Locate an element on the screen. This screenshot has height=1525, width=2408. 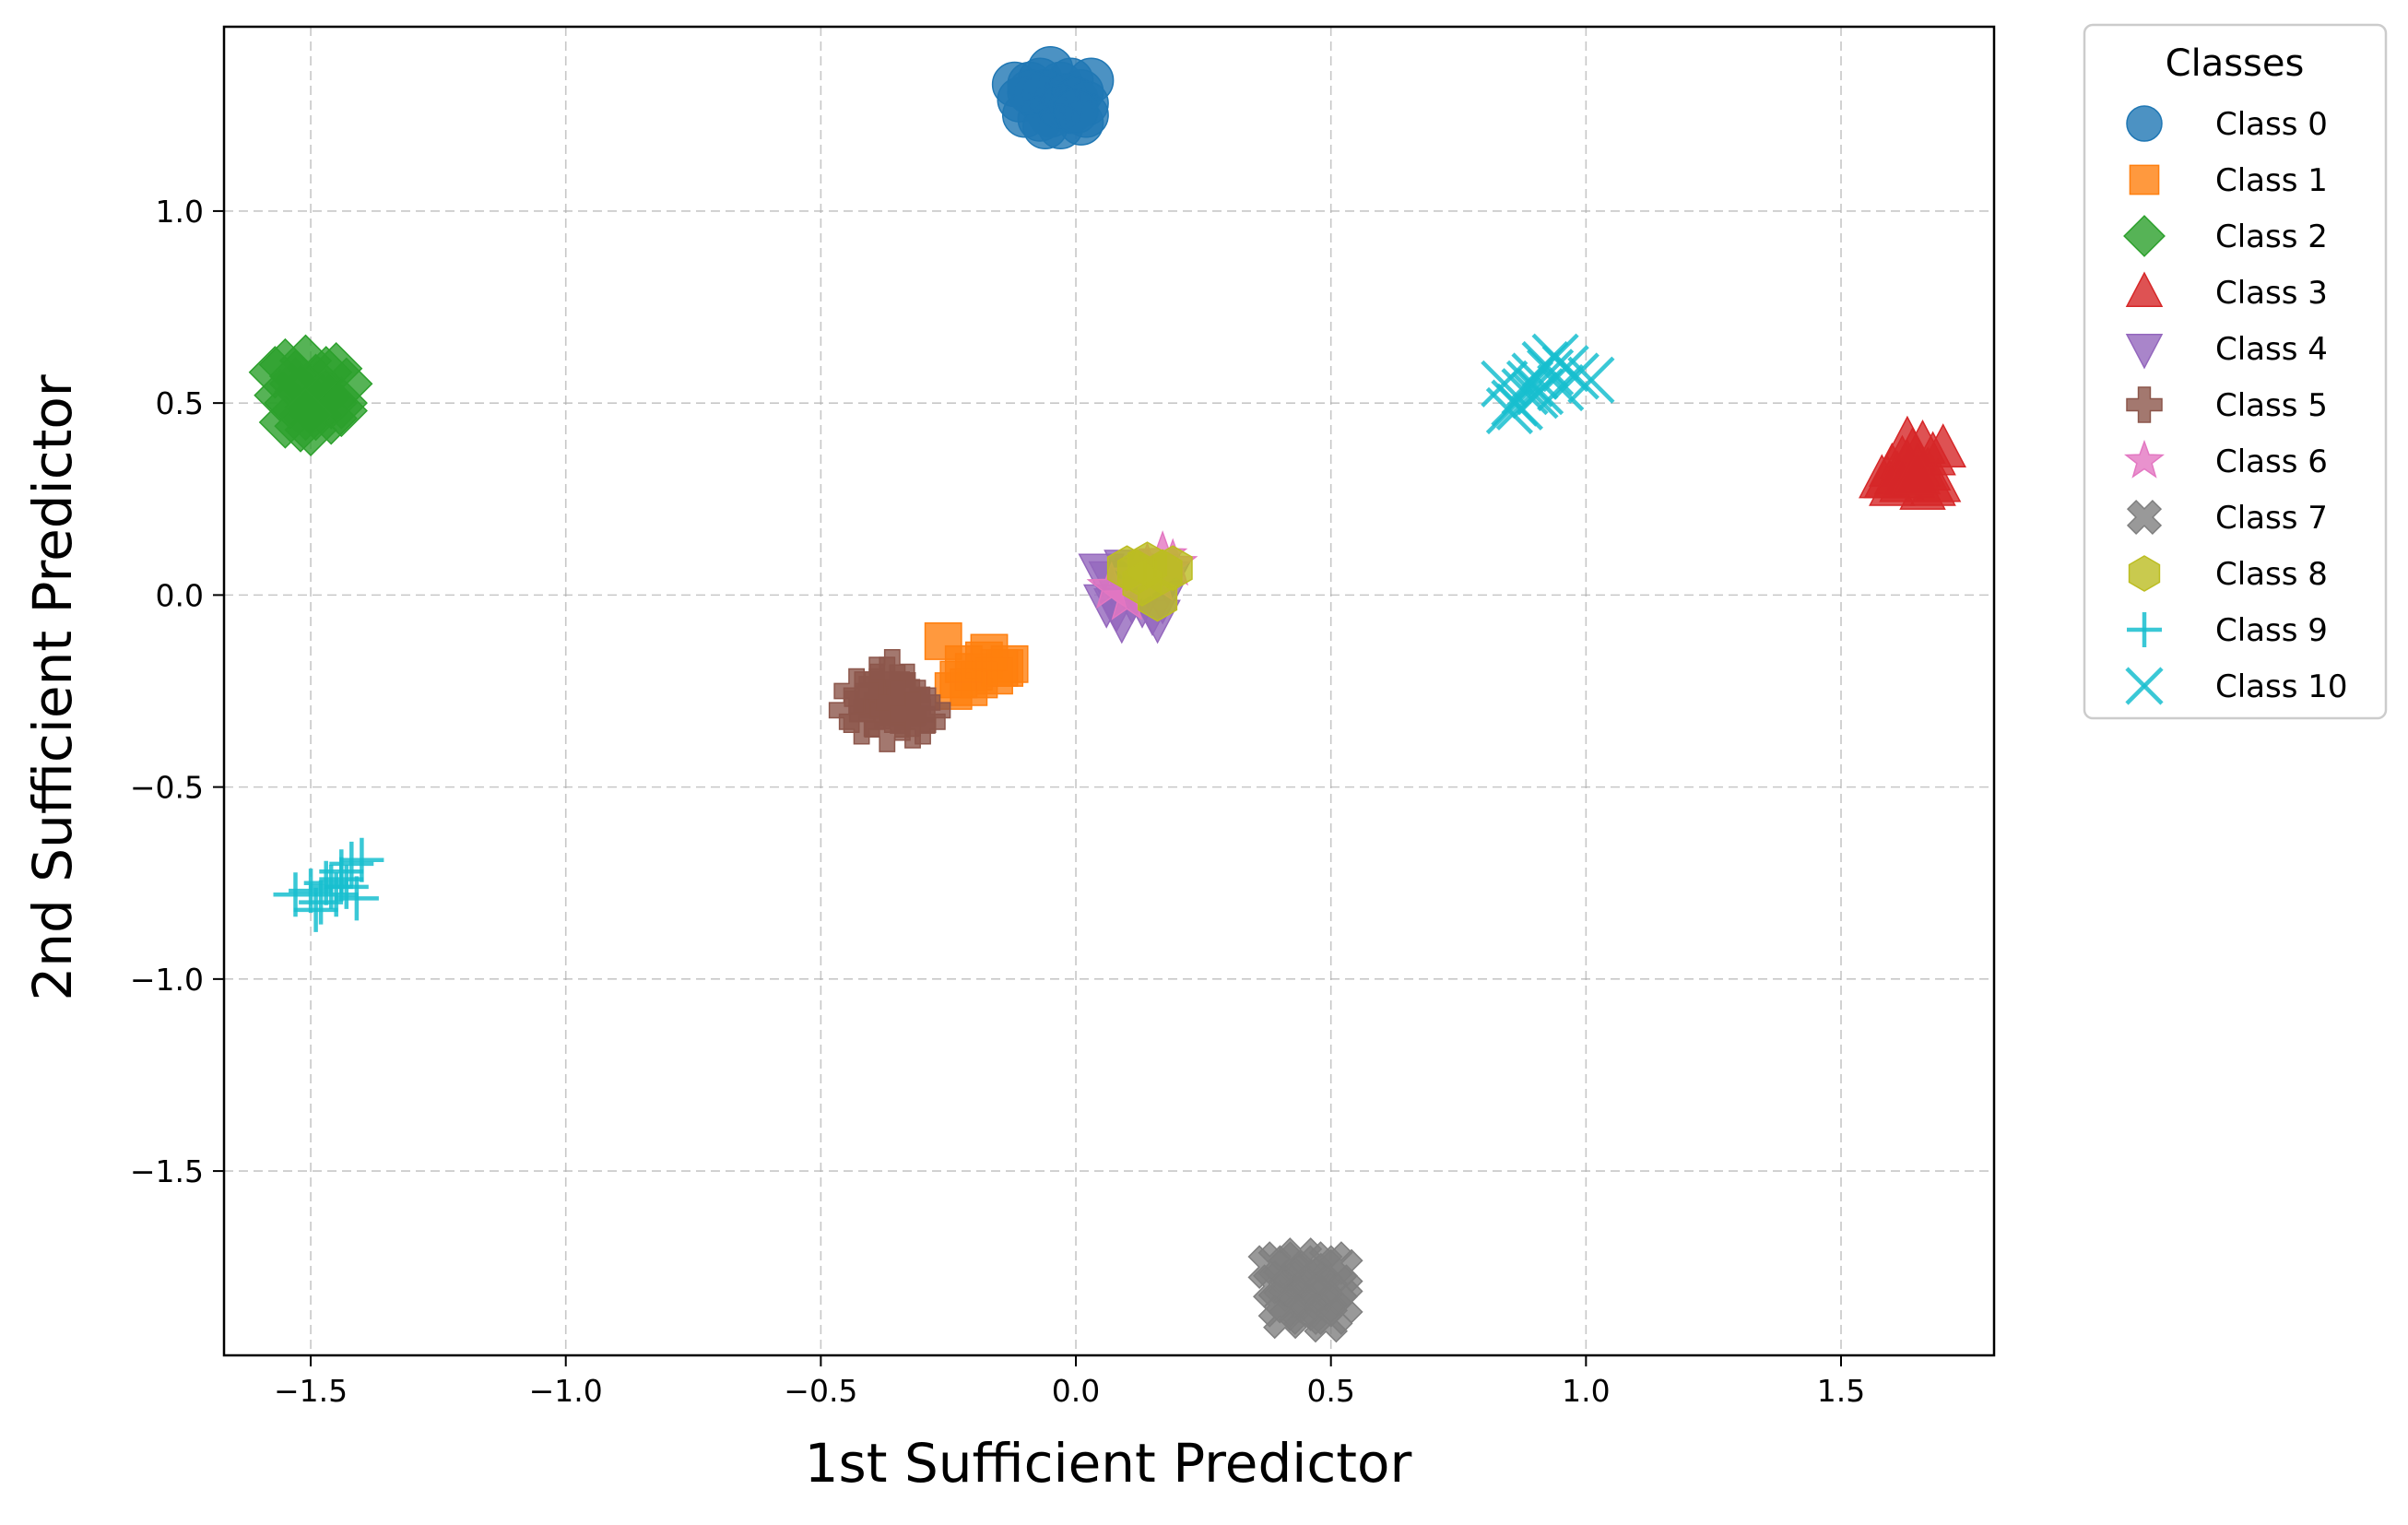
legend-frame is located at coordinates (2236, 371).